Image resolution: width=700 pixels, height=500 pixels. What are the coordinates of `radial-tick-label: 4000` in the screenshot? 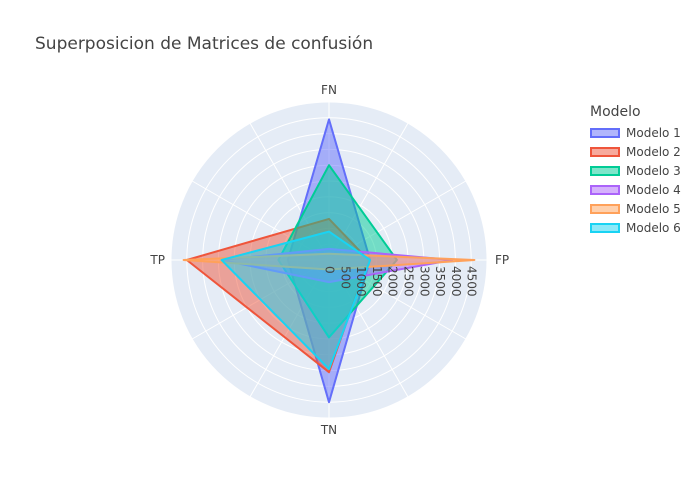 It's located at (456, 281).